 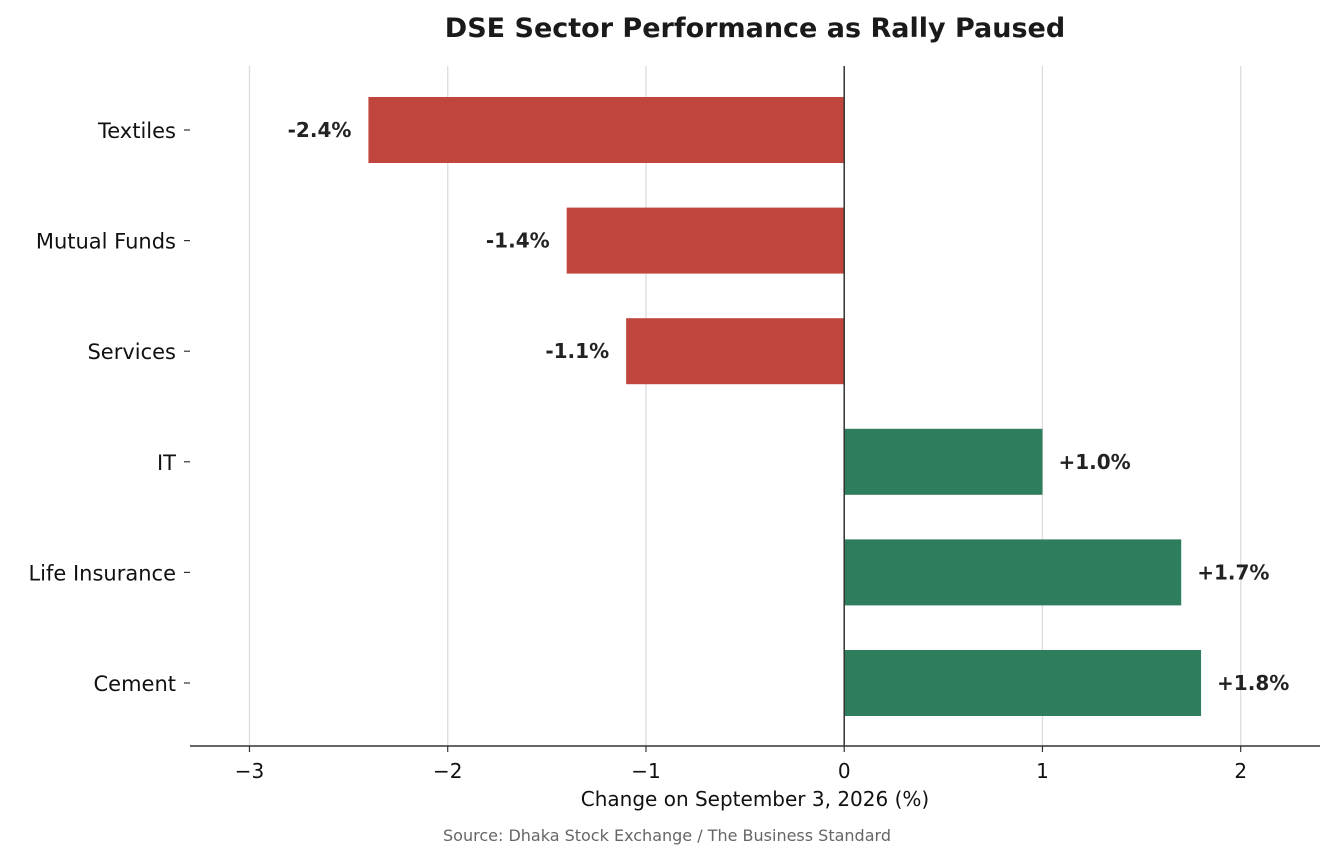 What do you see at coordinates (102, 573) in the screenshot?
I see `y-category-label: Life Insurance` at bounding box center [102, 573].